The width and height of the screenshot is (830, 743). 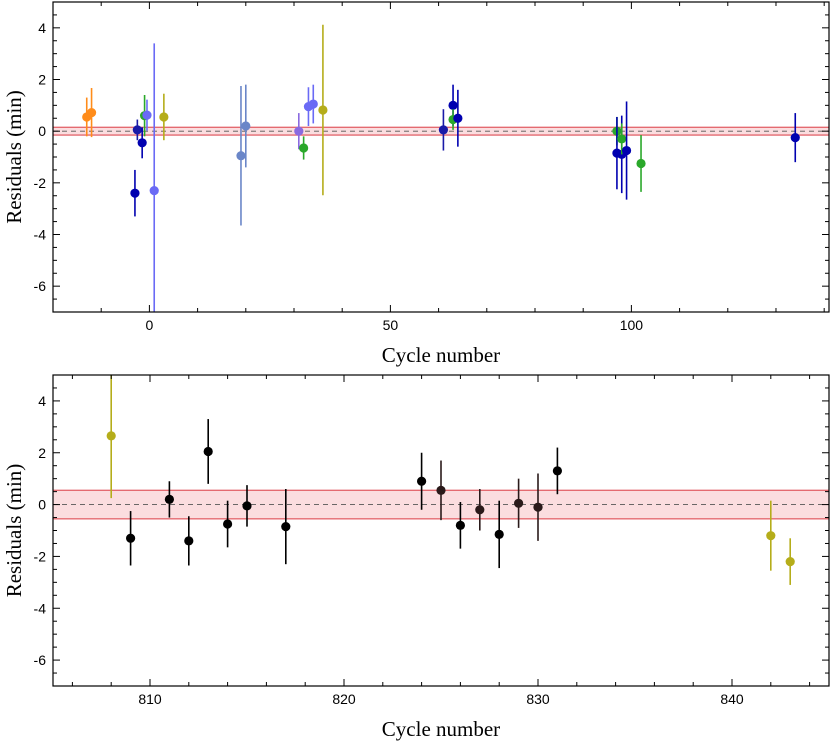 What do you see at coordinates (344, 699) in the screenshot?
I see `x-tick-label: 820` at bounding box center [344, 699].